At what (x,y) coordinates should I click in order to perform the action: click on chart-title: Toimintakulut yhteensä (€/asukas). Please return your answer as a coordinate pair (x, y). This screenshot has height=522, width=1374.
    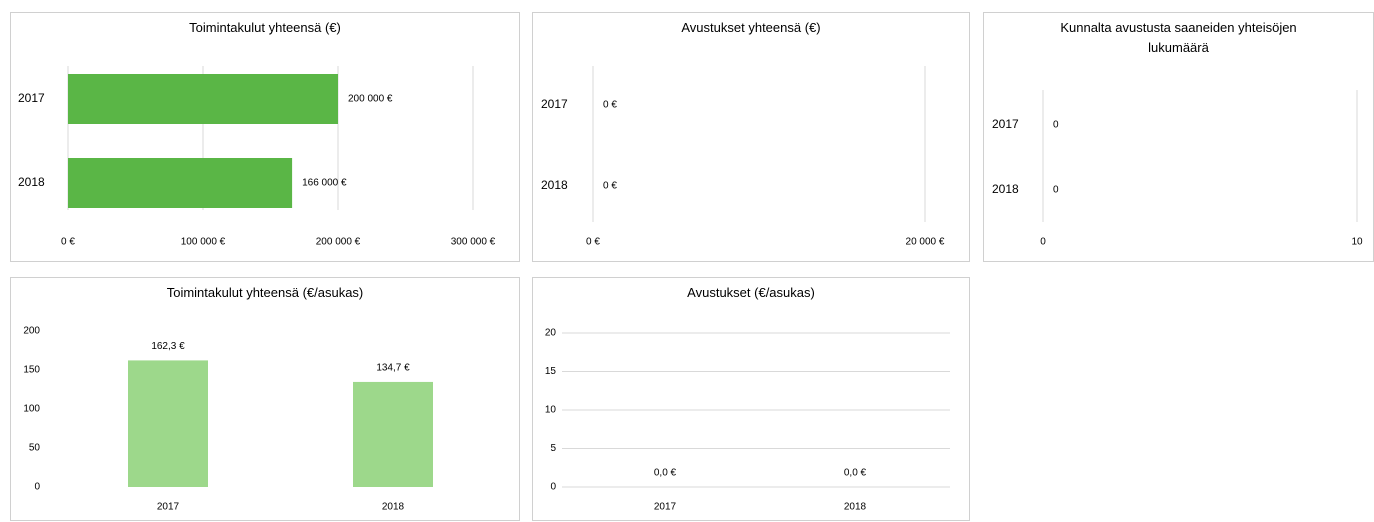
    Looking at the image, I should click on (265, 292).